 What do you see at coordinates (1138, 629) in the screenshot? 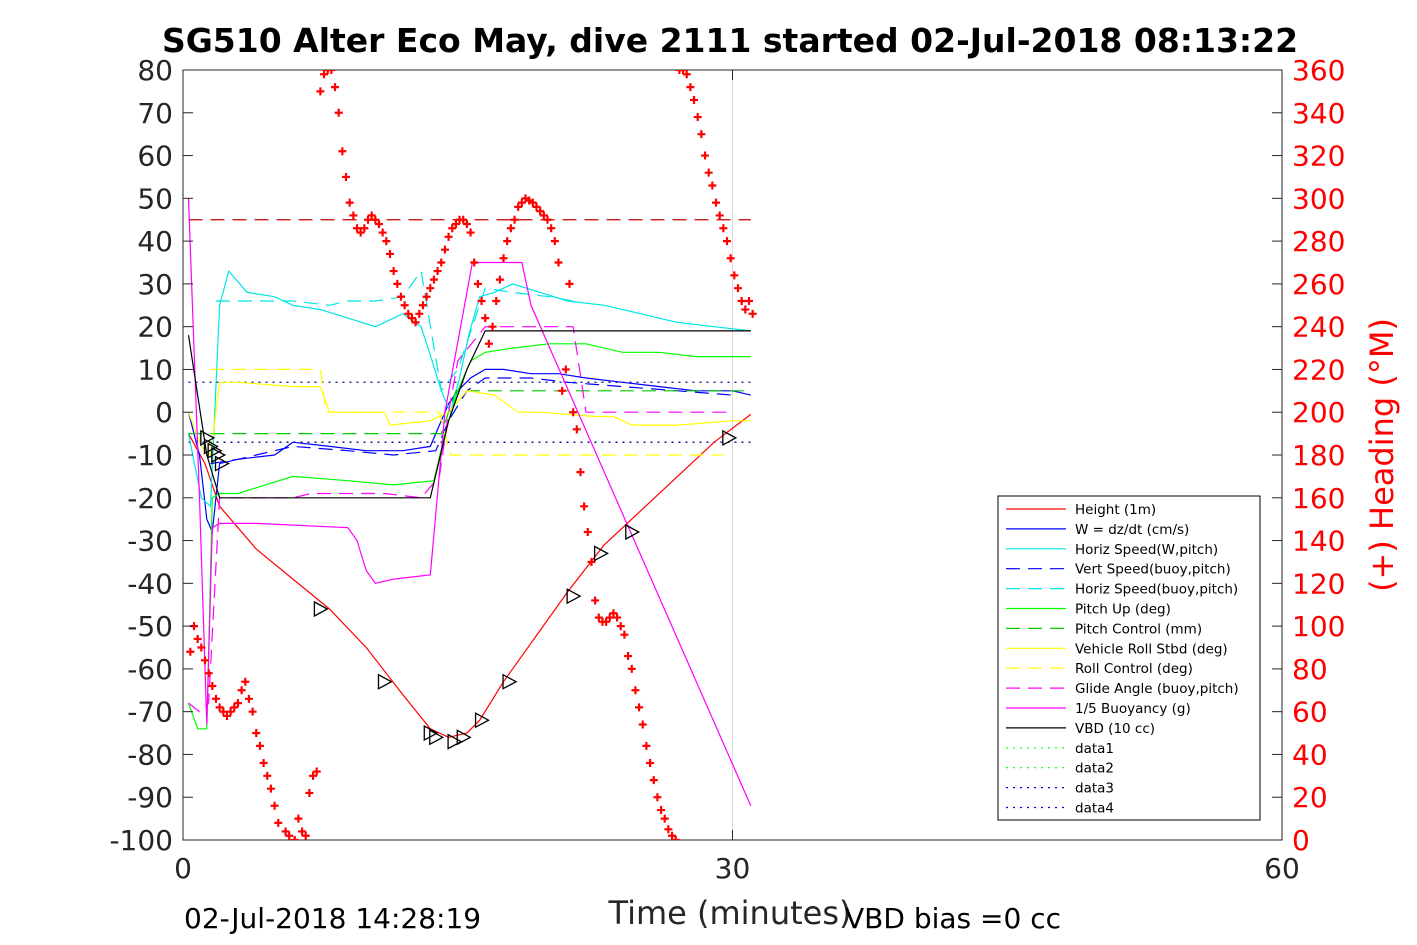
I see `legend-label: Pitch Control (mm)` at bounding box center [1138, 629].